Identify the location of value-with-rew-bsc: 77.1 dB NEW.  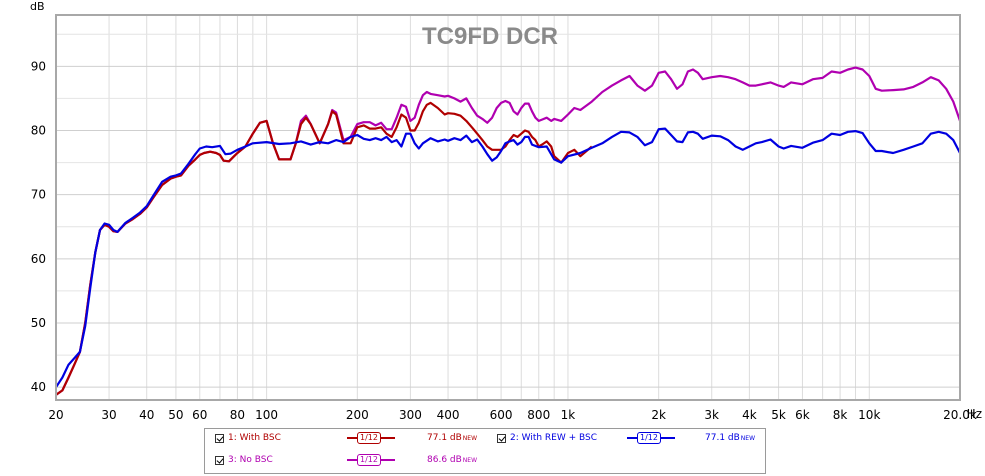
(730, 438).